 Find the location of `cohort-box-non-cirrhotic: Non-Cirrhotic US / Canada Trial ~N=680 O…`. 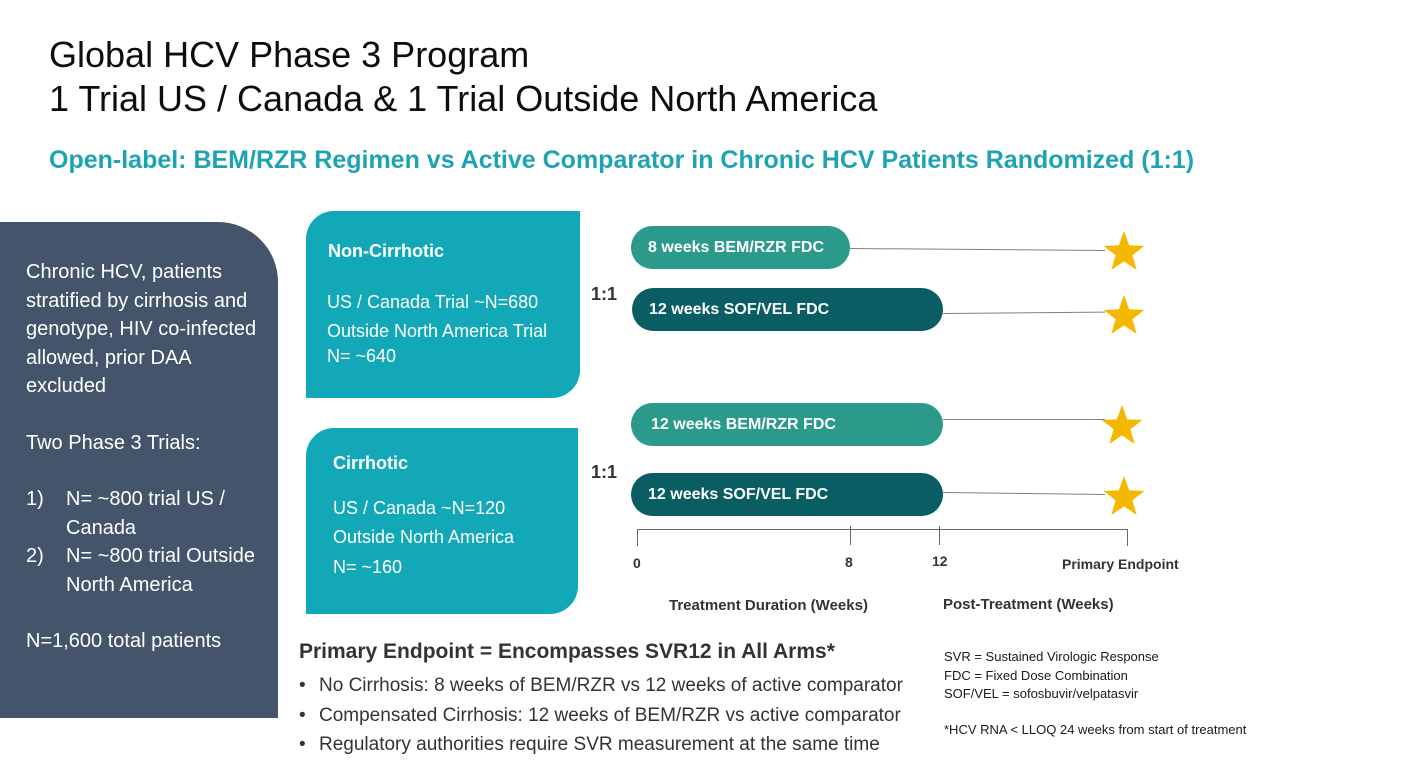

cohort-box-non-cirrhotic: Non-Cirrhotic US / Canada Trial ~N=680 O… is located at coordinates (443, 304).